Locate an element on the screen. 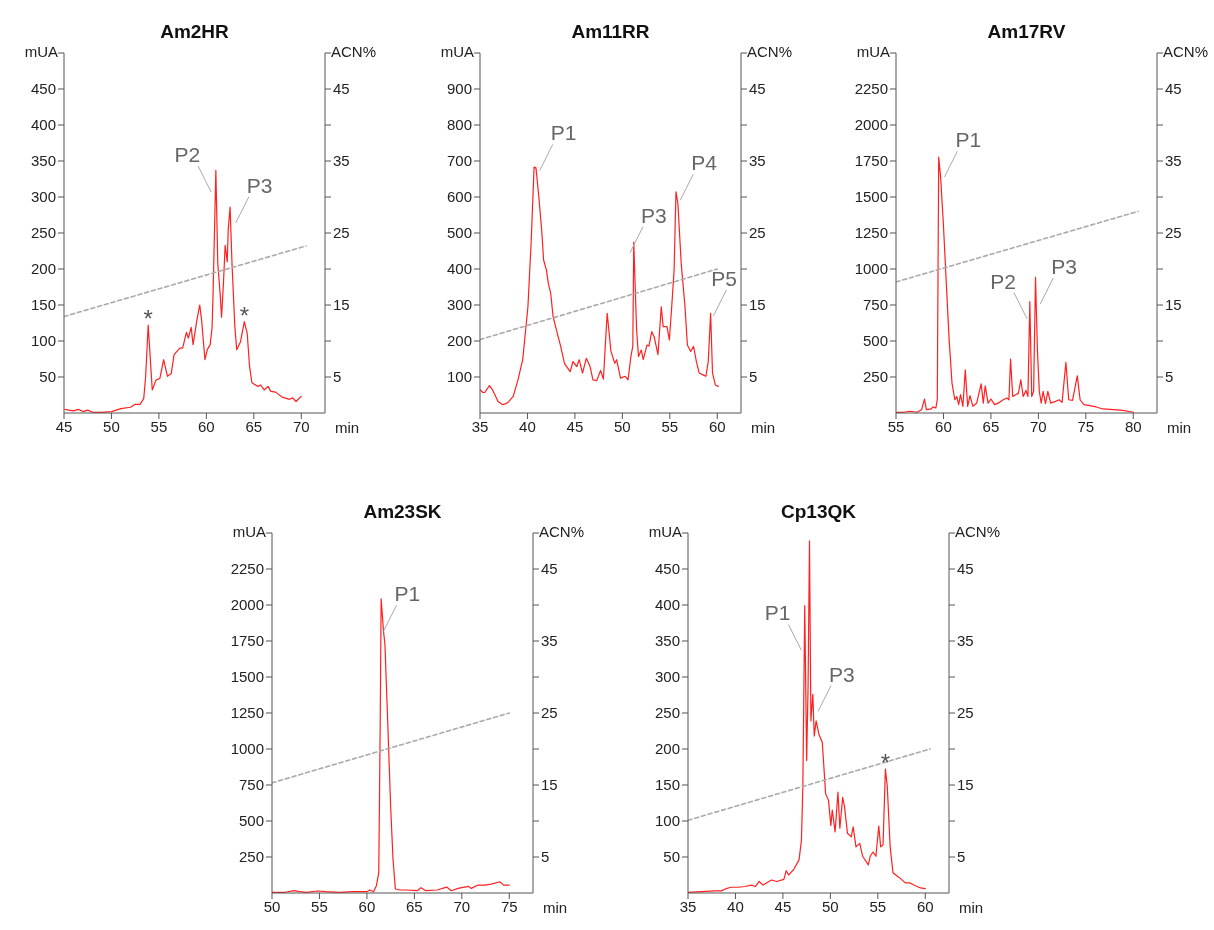 This screenshot has width=1214, height=930. y-tick-label: 1500 is located at coordinates (871, 197).